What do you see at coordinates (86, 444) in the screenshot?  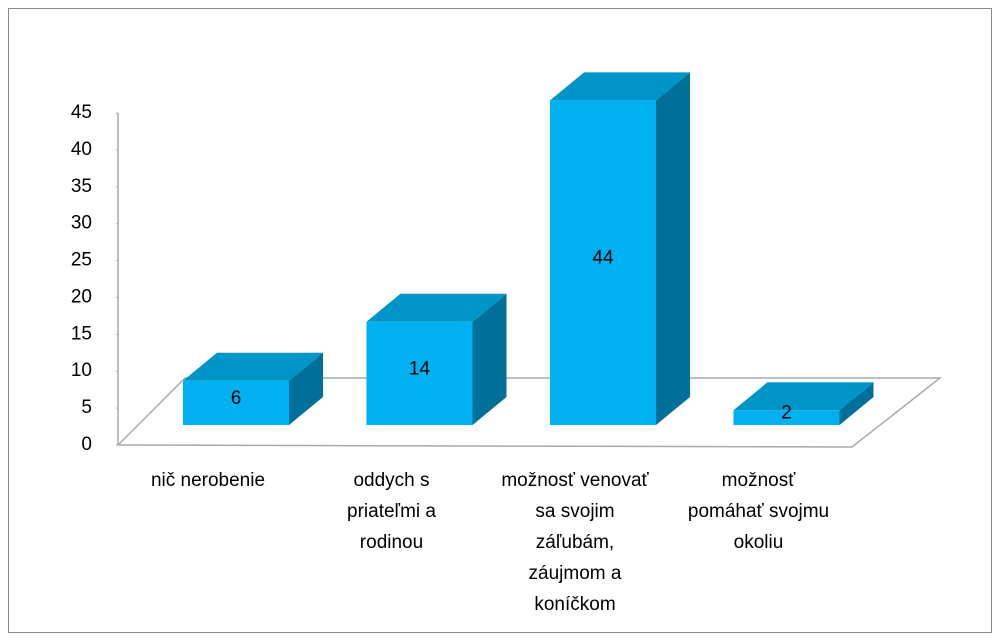 I see `y-tick-label: 0` at bounding box center [86, 444].